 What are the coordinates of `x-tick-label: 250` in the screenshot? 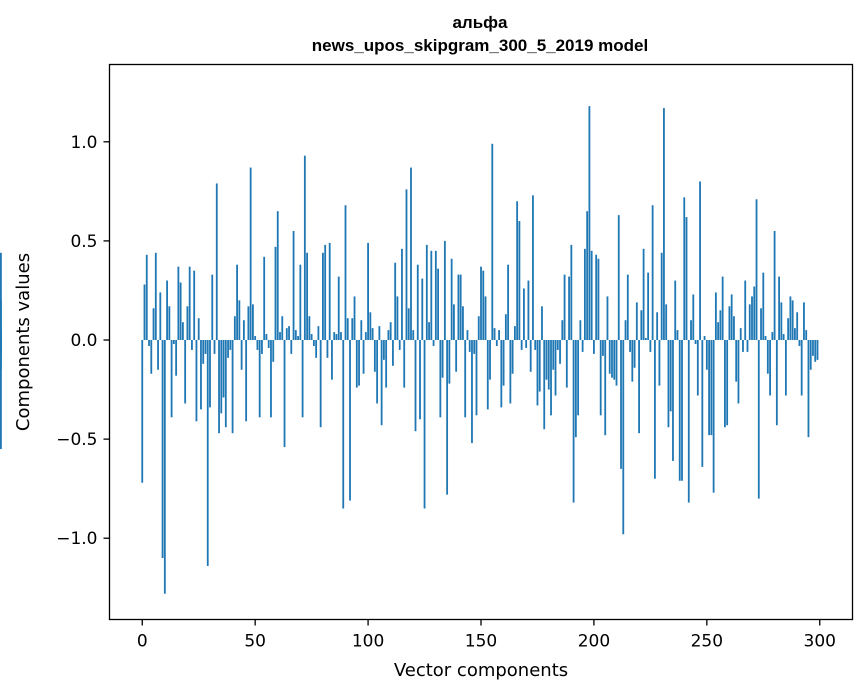 It's located at (707, 642).